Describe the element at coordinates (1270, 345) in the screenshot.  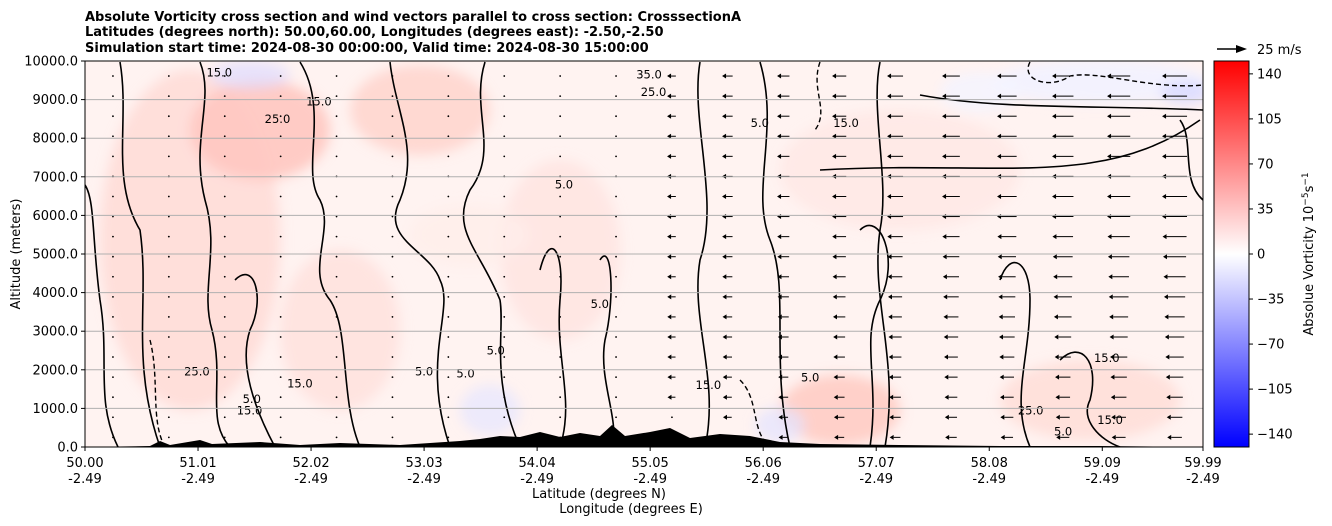
I see `colorbar-tick-label: −70` at that location.